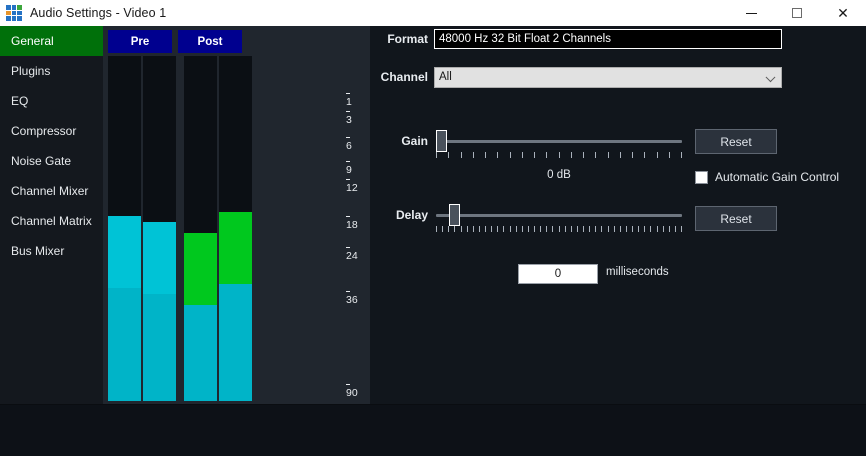 Image resolution: width=866 pixels, height=456 pixels. What do you see at coordinates (352, 298) in the screenshot?
I see `scale-tick: 36` at bounding box center [352, 298].